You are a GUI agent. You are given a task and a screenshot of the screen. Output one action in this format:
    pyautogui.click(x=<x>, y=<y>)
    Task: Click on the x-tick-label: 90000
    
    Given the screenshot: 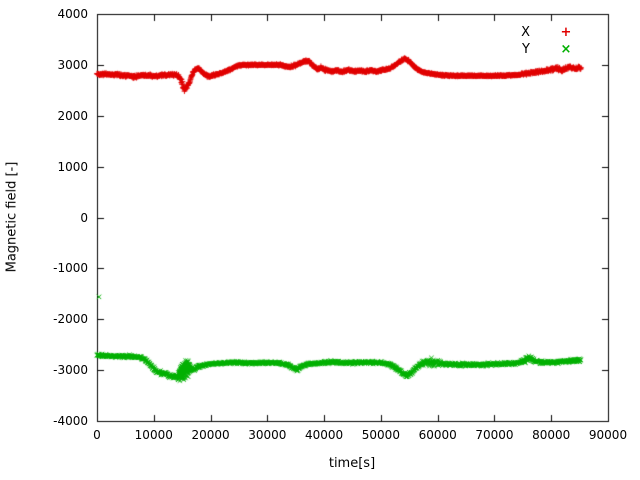 What is the action you would take?
    pyautogui.click(x=608, y=435)
    